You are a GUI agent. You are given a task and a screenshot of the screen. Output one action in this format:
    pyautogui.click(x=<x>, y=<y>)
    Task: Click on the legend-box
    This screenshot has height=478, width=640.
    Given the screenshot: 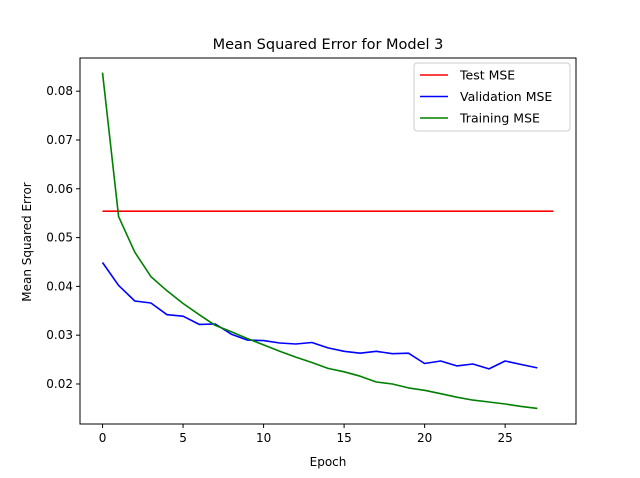 What is the action you would take?
    pyautogui.click(x=492, y=97)
    